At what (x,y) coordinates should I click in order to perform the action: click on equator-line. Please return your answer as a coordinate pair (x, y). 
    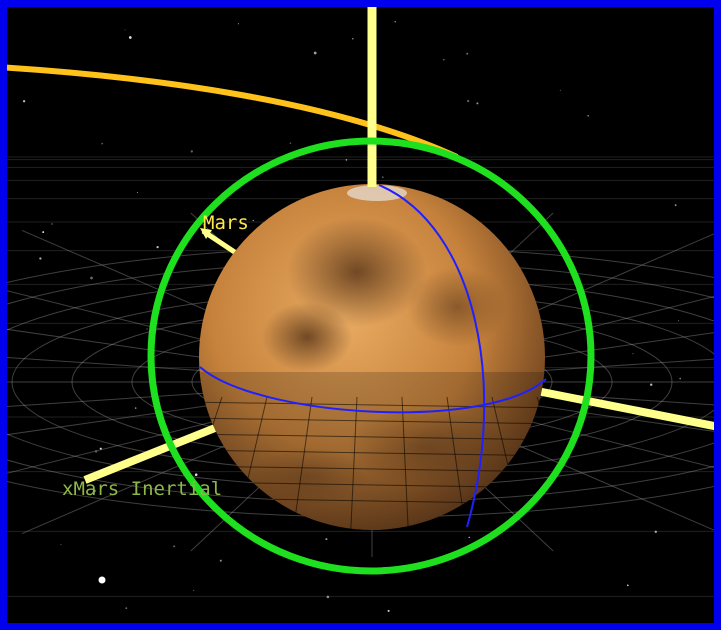
    Looking at the image, I should click on (373, 390).